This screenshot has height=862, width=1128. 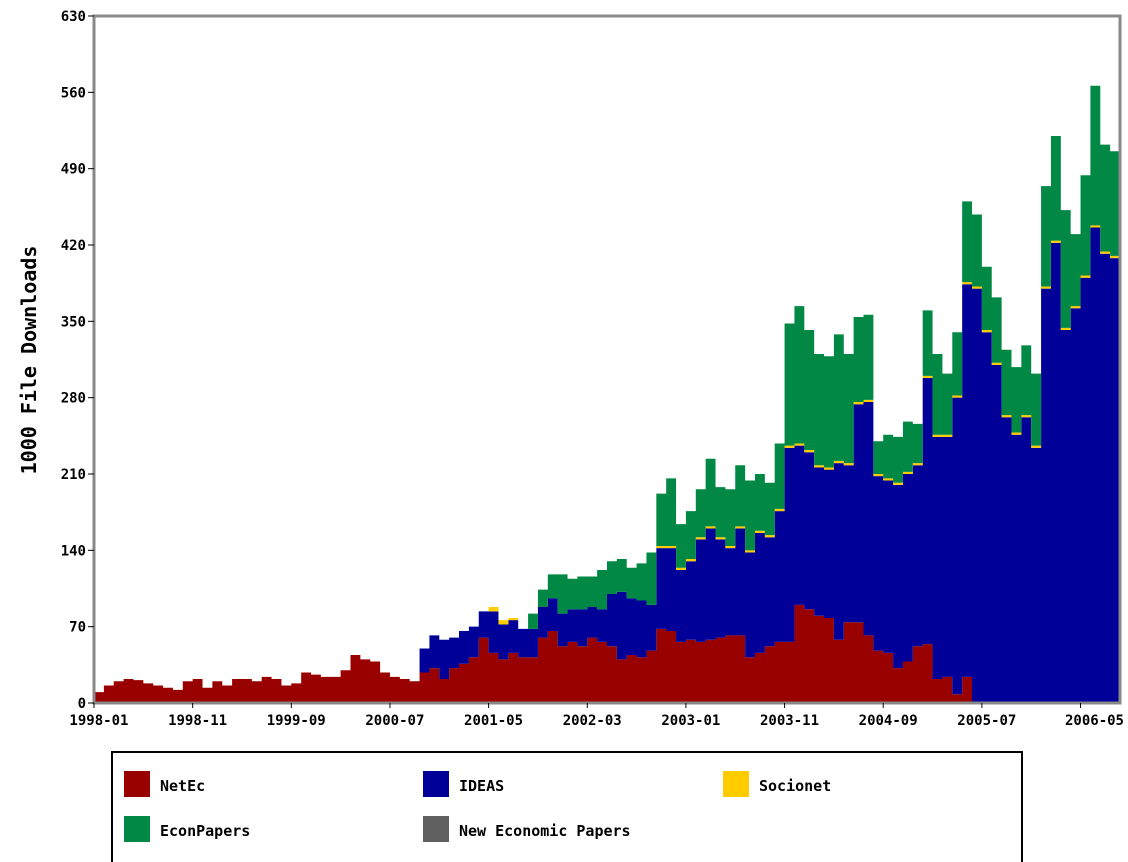 I want to click on legend-label: EconPapers, so click(x=205, y=831).